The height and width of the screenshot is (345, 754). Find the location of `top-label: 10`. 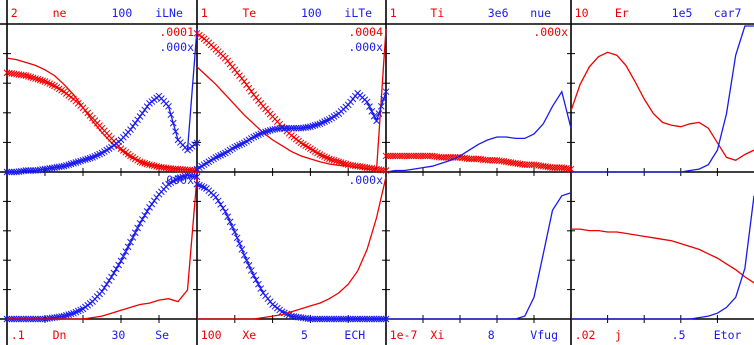

top-label: 10 is located at coordinates (582, 13).